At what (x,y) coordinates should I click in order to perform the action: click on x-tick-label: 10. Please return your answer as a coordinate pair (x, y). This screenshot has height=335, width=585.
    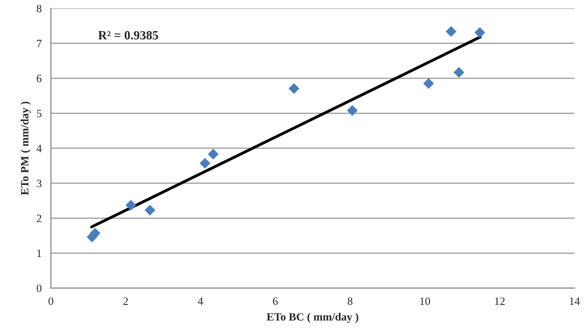
    Looking at the image, I should click on (425, 301).